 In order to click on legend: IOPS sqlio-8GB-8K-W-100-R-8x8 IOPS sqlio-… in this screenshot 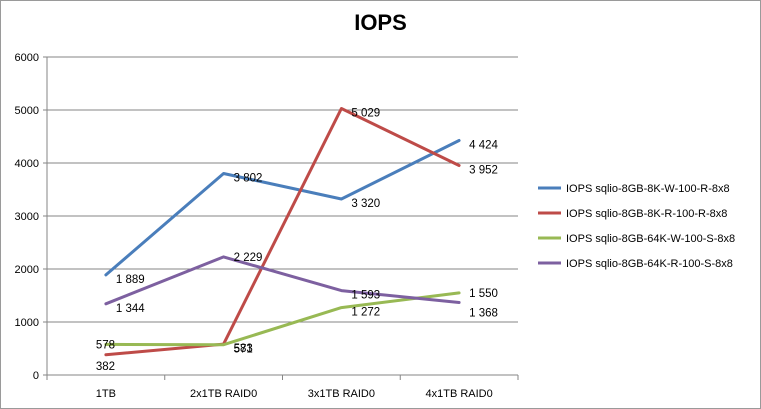, I will do `click(636, 226)`.